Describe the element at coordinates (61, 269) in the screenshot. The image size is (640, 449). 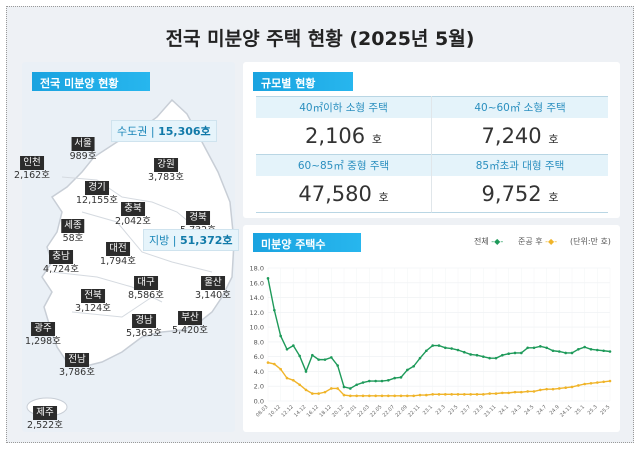
I see `region-value: 4,724호` at that location.